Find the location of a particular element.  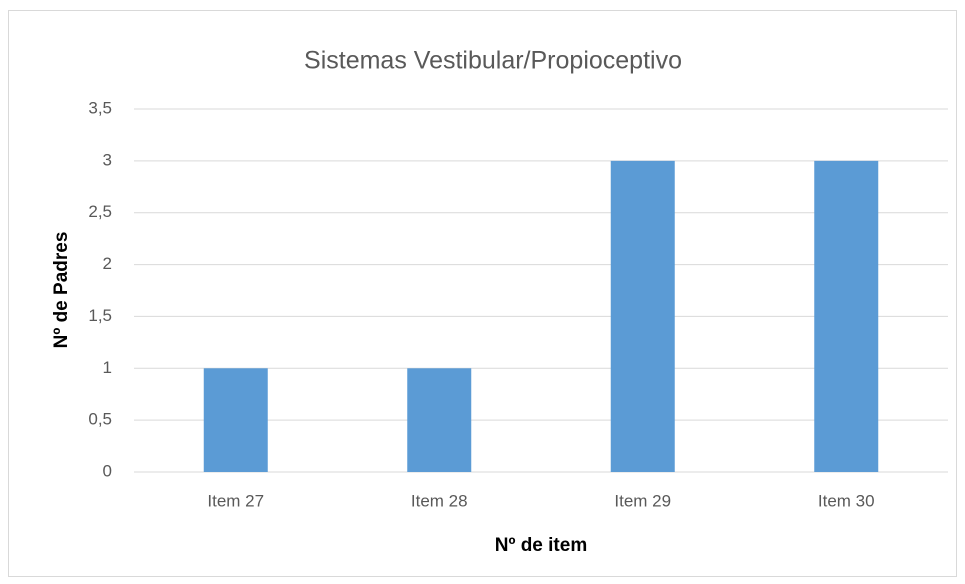

x-tick-label: Item 30 is located at coordinates (846, 500).